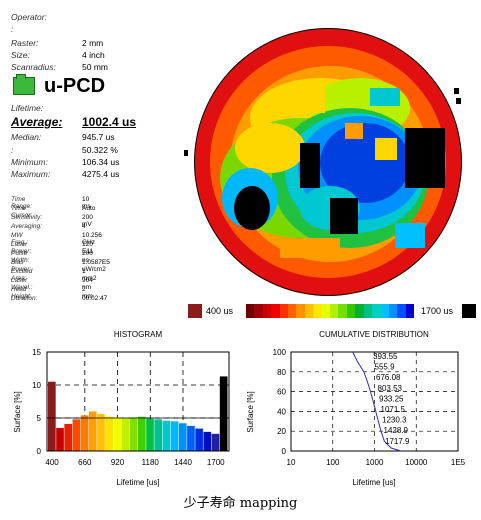 Image resolution: width=481 pixels, height=520 pixels. Describe the element at coordinates (280, 352) in the screenshot. I see `cumulative-y-tick-label: 100` at that location.